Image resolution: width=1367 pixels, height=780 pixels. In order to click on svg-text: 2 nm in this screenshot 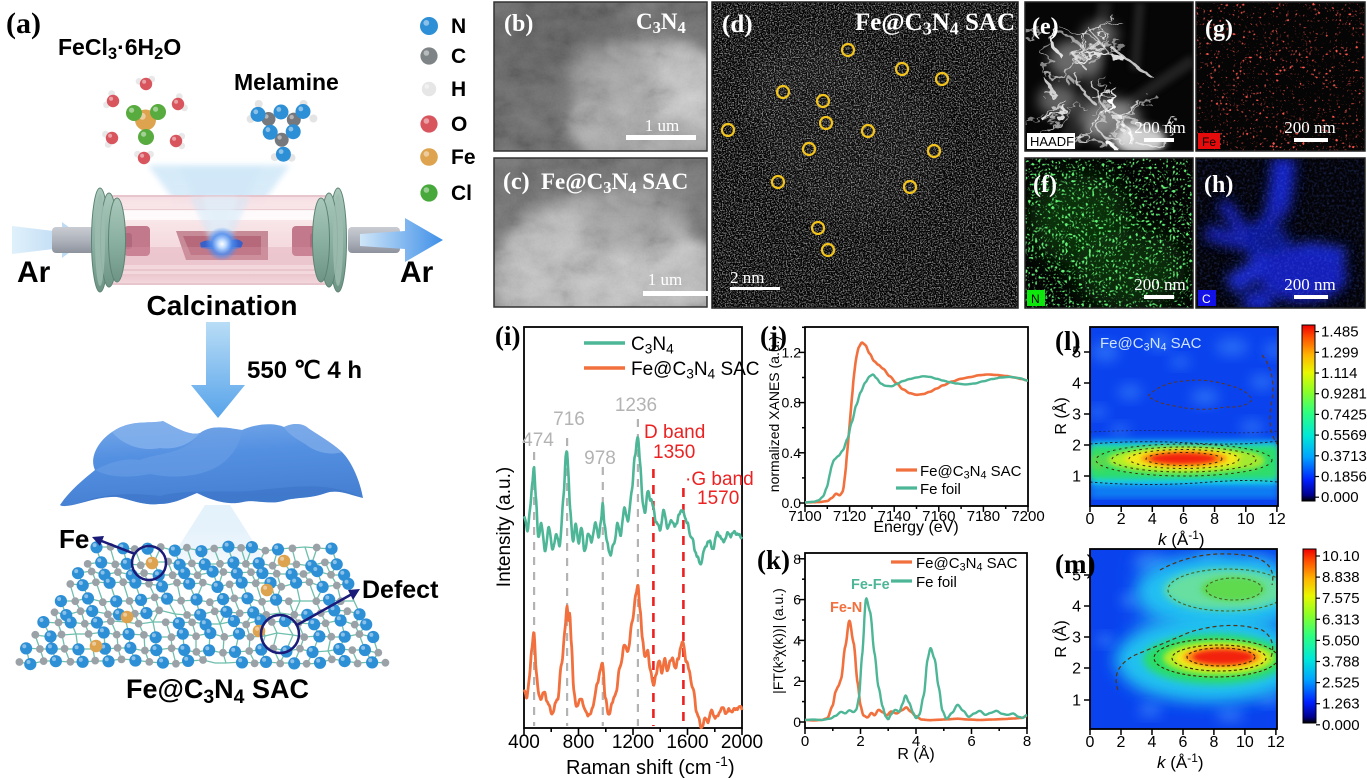, I will do `click(747, 277)`.